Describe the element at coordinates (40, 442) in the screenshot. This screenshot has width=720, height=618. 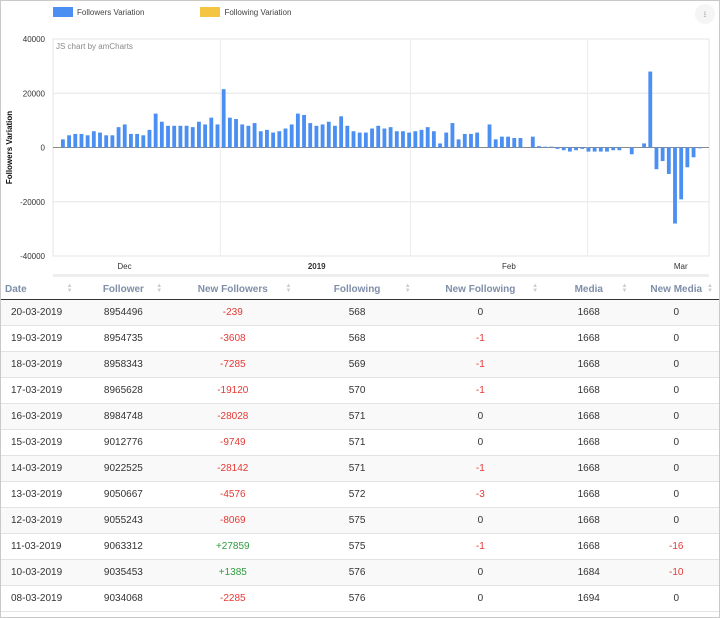
I see `table-cell-date: 15-03-2019` at that location.